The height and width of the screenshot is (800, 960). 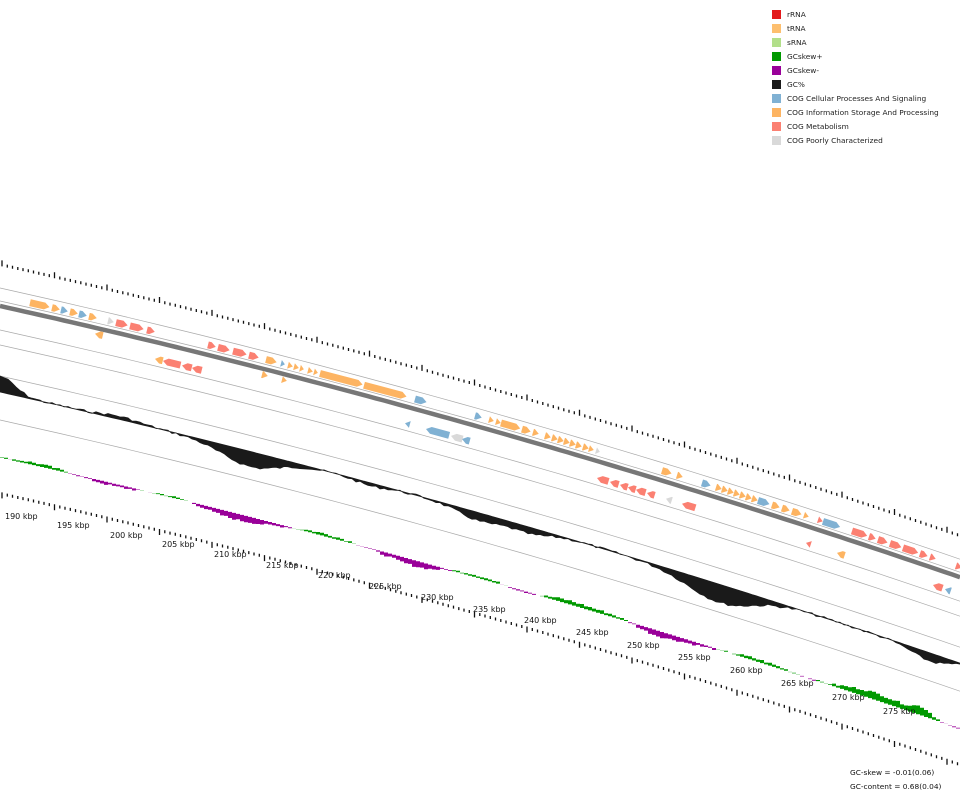 What do you see at coordinates (230, 554) in the screenshot?
I see `kbp-label-210: 210 kbp` at bounding box center [230, 554].